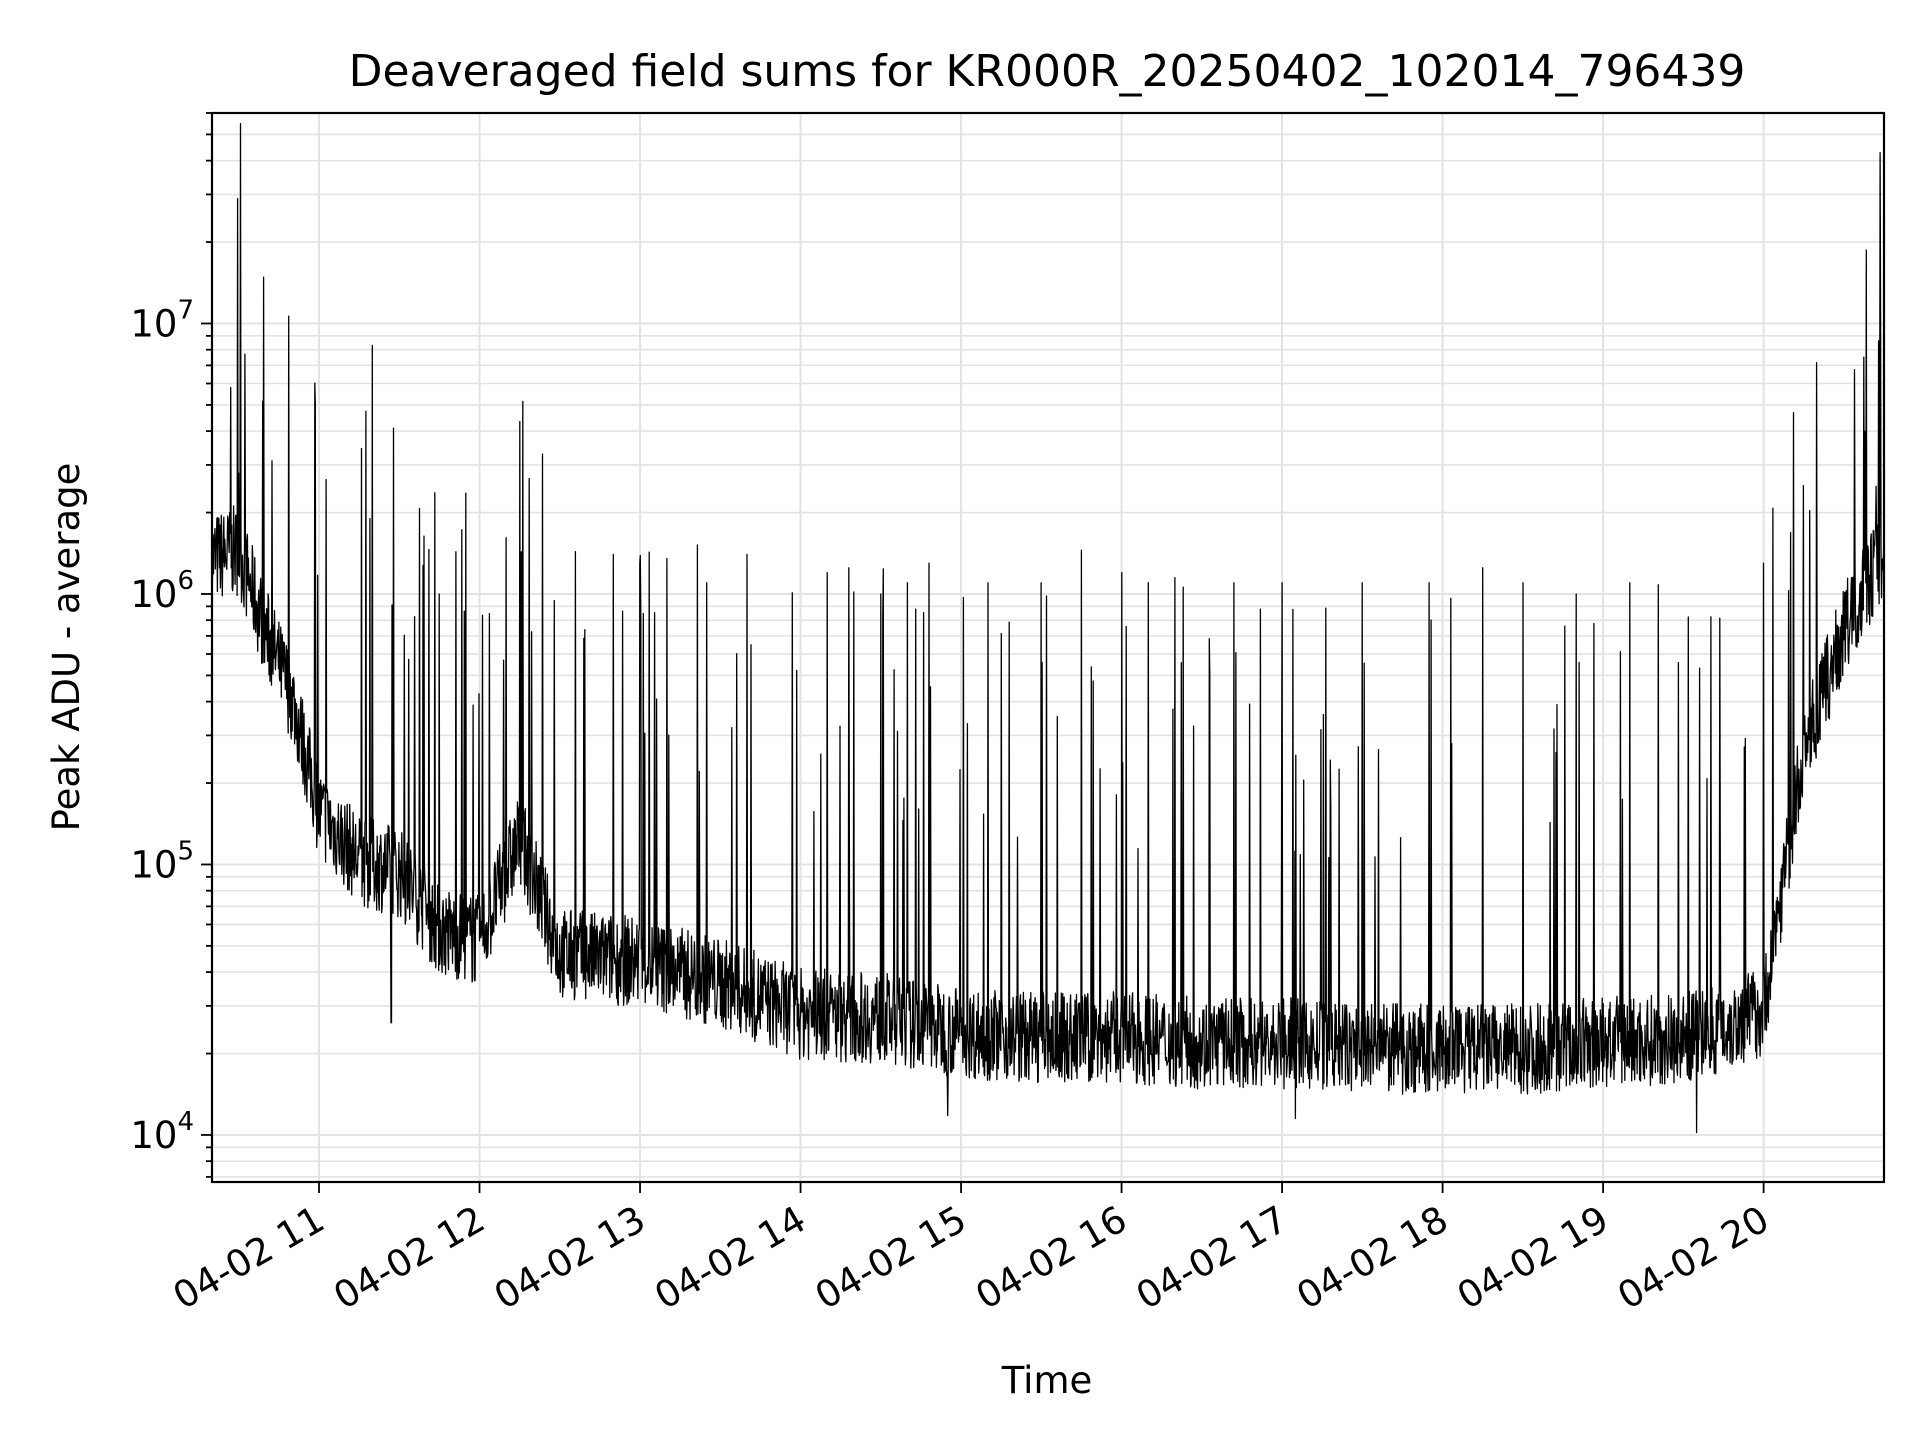 This screenshot has height=1440, width=1920. Describe the element at coordinates (1047, 1380) in the screenshot. I see `x-axis-label: Time` at that location.